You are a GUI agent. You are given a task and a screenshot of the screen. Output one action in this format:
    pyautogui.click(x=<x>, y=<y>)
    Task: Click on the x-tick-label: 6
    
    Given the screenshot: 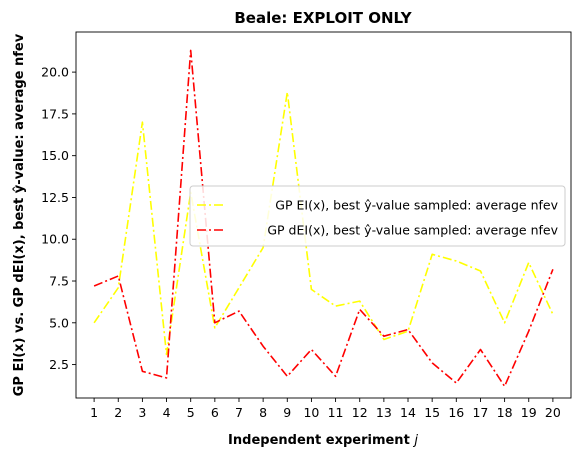 What is the action you would take?
    pyautogui.click(x=215, y=412)
    